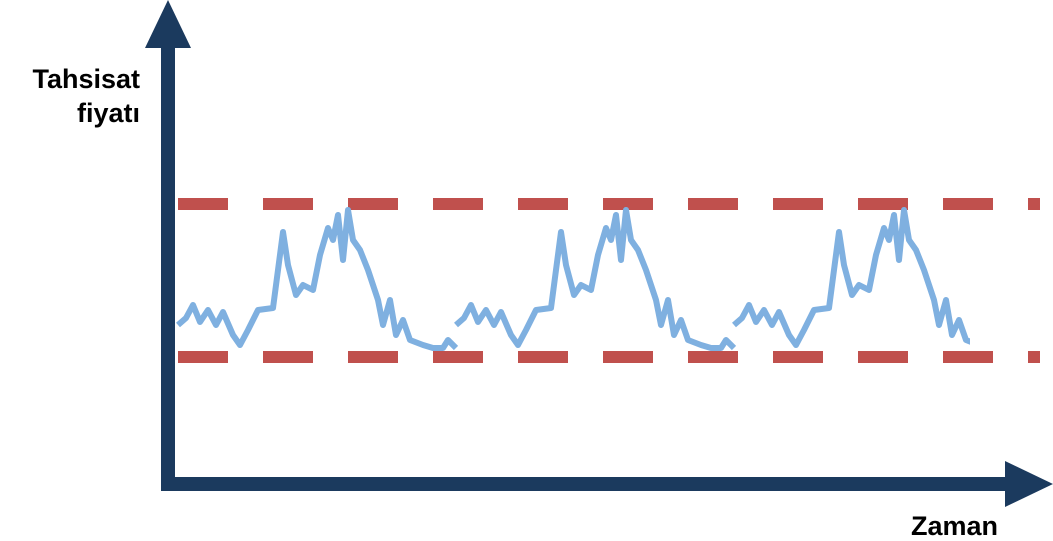  Describe the element at coordinates (168, 265) in the screenshot. I see `y-axis` at that location.